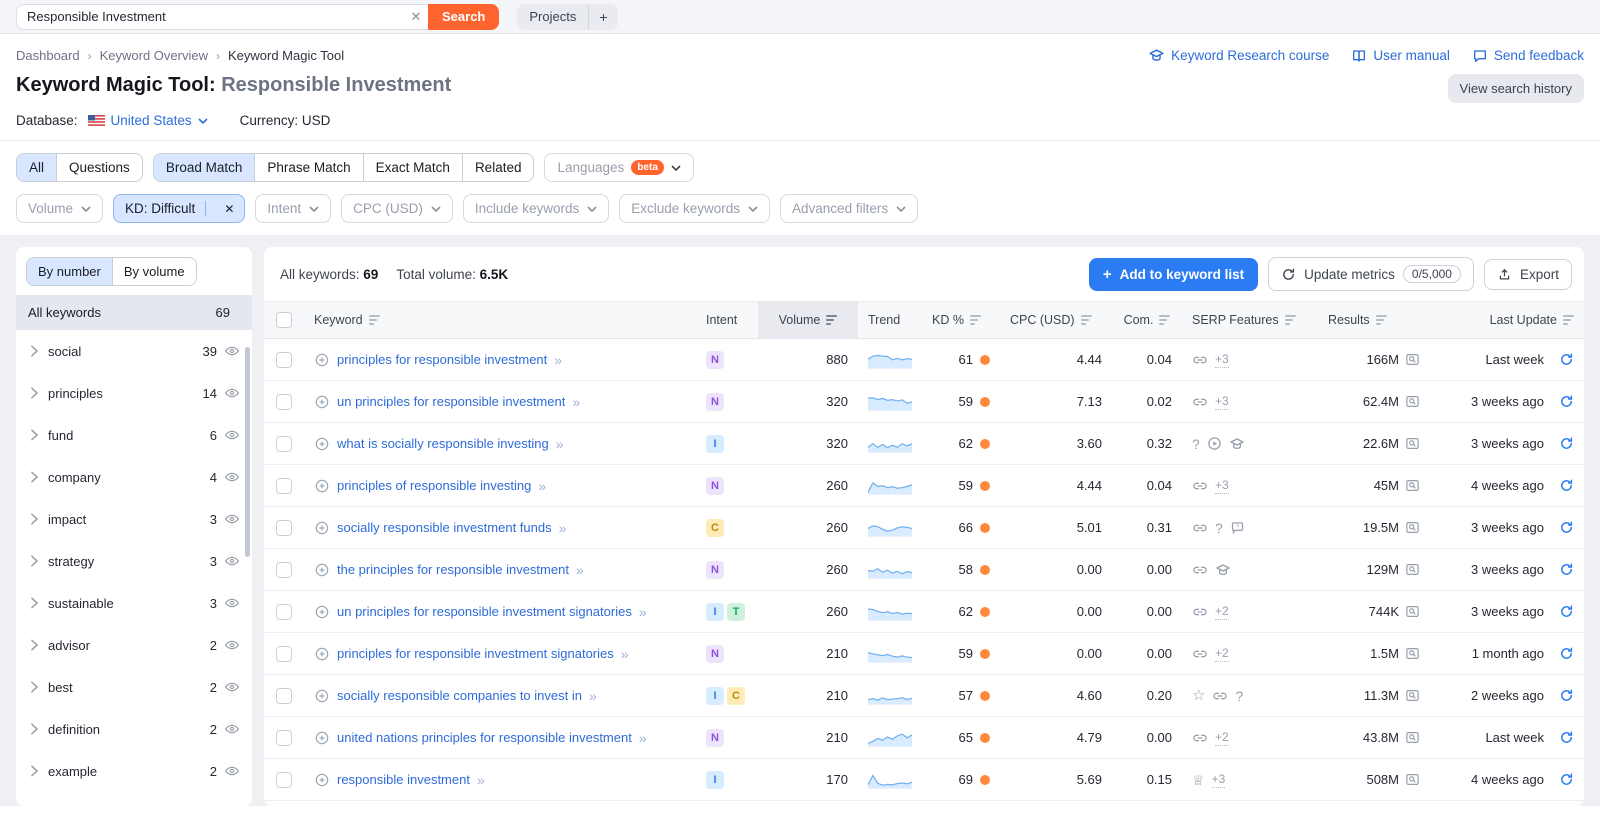  What do you see at coordinates (1527, 274) in the screenshot?
I see `export-button: Export` at bounding box center [1527, 274].